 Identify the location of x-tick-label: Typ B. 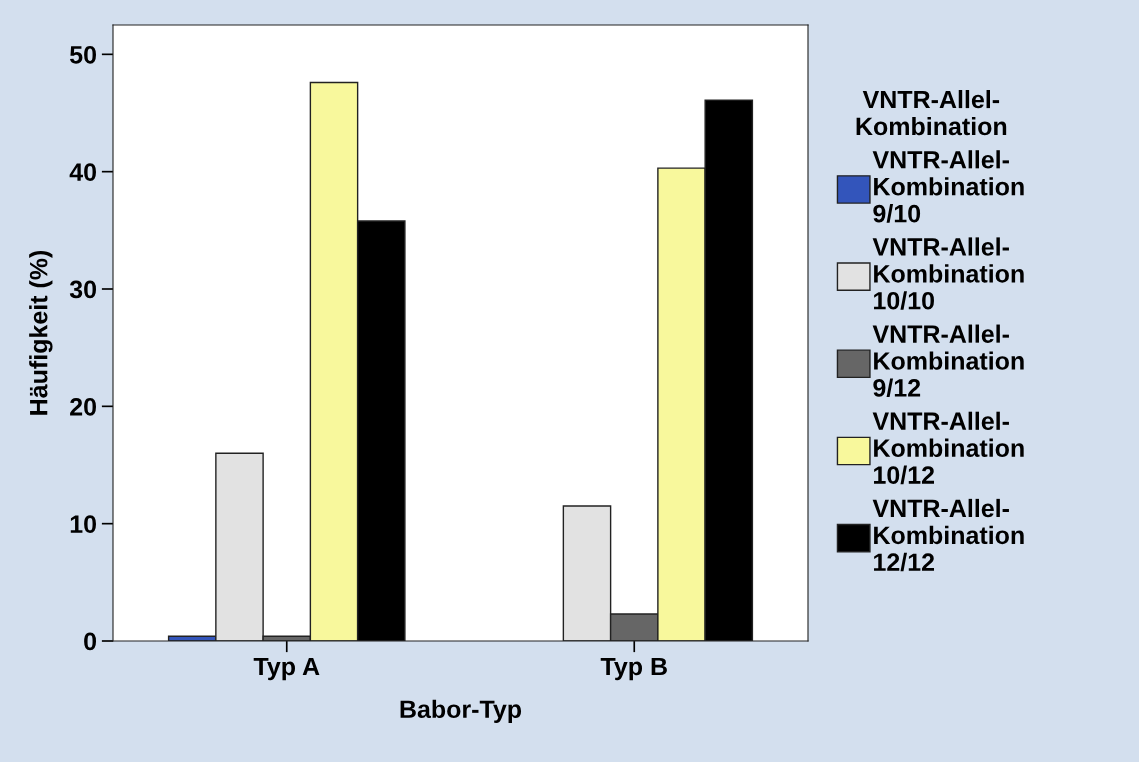
(633, 669).